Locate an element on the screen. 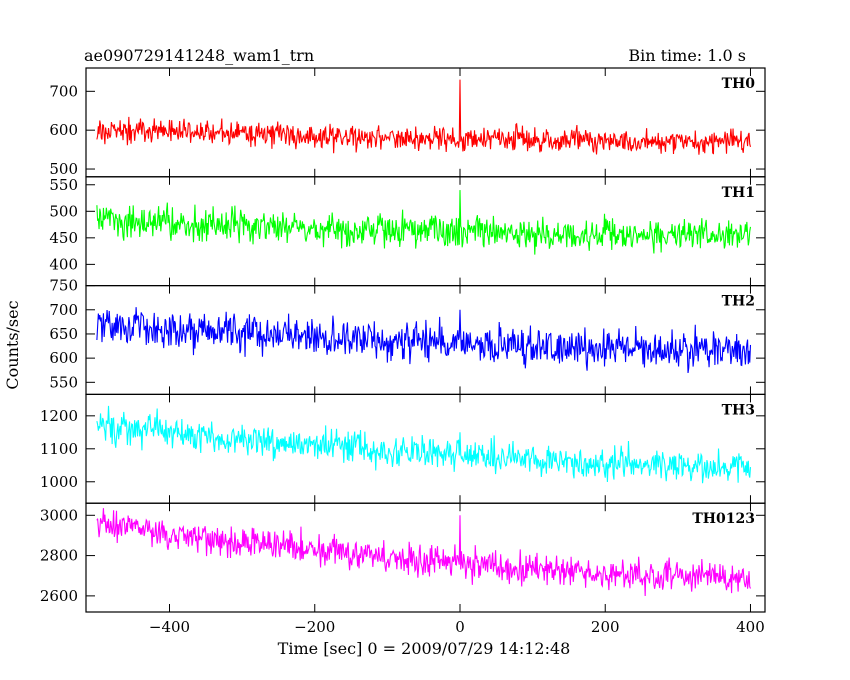 The height and width of the screenshot is (680, 850). panel-th3: 1000 1100 1200 TH3 is located at coordinates (403, 448).